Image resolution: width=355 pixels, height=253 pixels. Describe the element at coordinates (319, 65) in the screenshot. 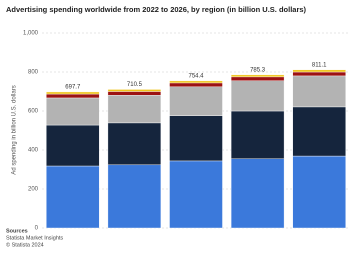

I see `total-label: 811.1` at that location.